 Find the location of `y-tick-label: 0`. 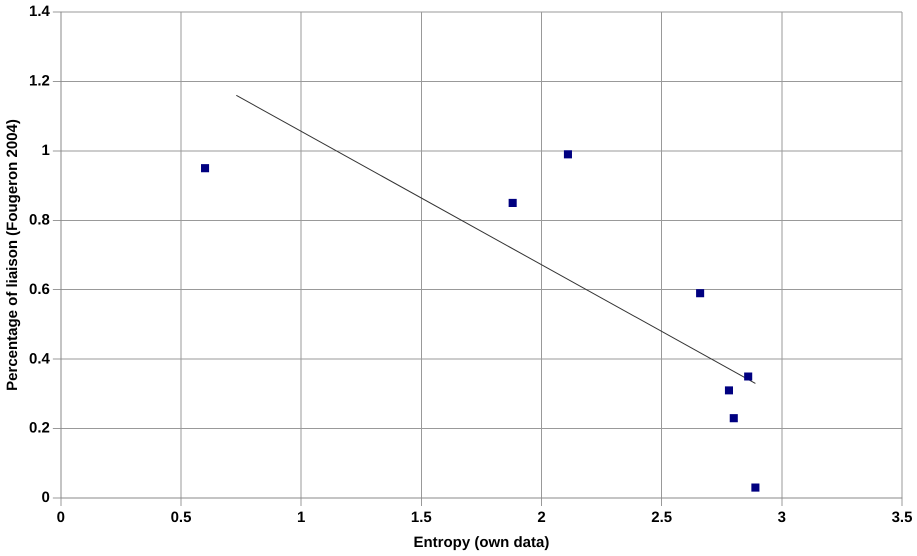

y-tick-label: 0 is located at coordinates (46, 497).